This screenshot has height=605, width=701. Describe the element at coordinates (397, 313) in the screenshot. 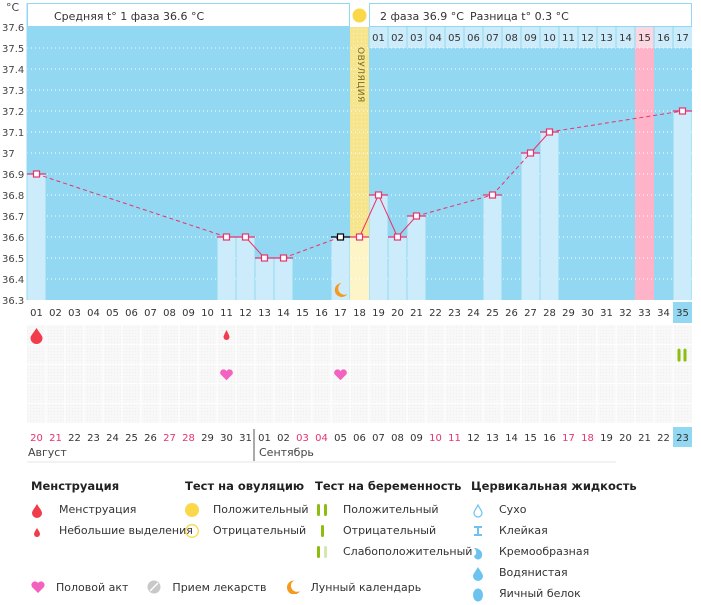

I see `cycle-day-label: 20` at that location.